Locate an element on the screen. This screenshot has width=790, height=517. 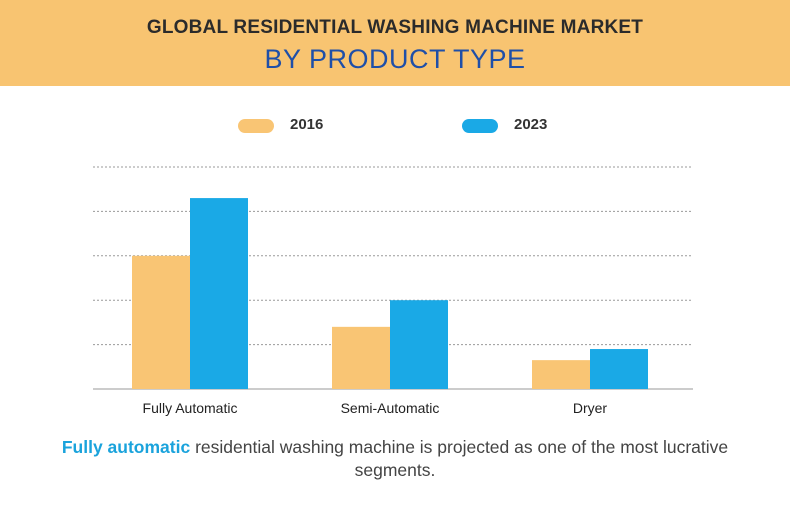
legend-label-2023: 2023 is located at coordinates (531, 124).